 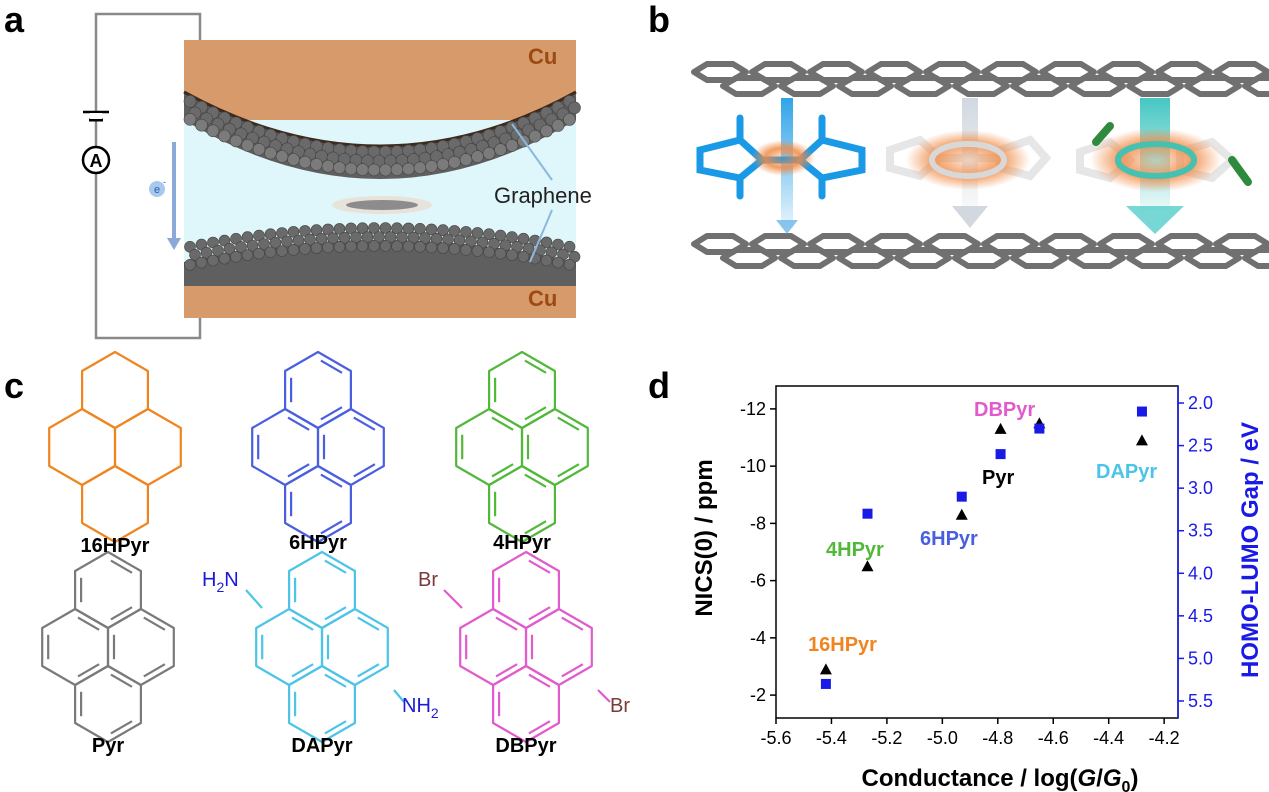 I want to click on structure-pyr, so click(x=108, y=647).